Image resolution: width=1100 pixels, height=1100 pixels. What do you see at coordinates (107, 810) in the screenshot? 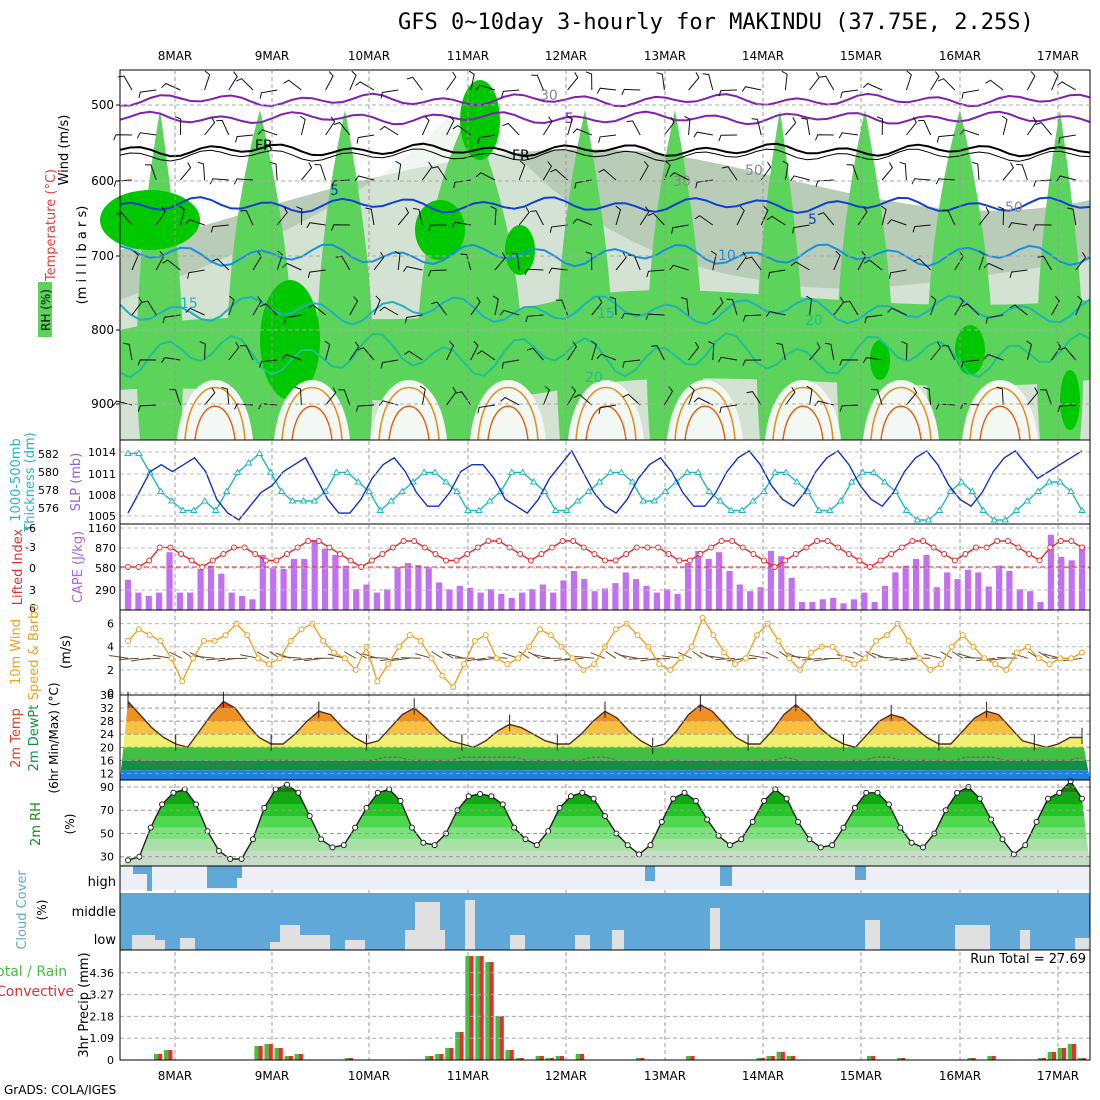
I see `rh-tick-label: 70` at bounding box center [107, 810].